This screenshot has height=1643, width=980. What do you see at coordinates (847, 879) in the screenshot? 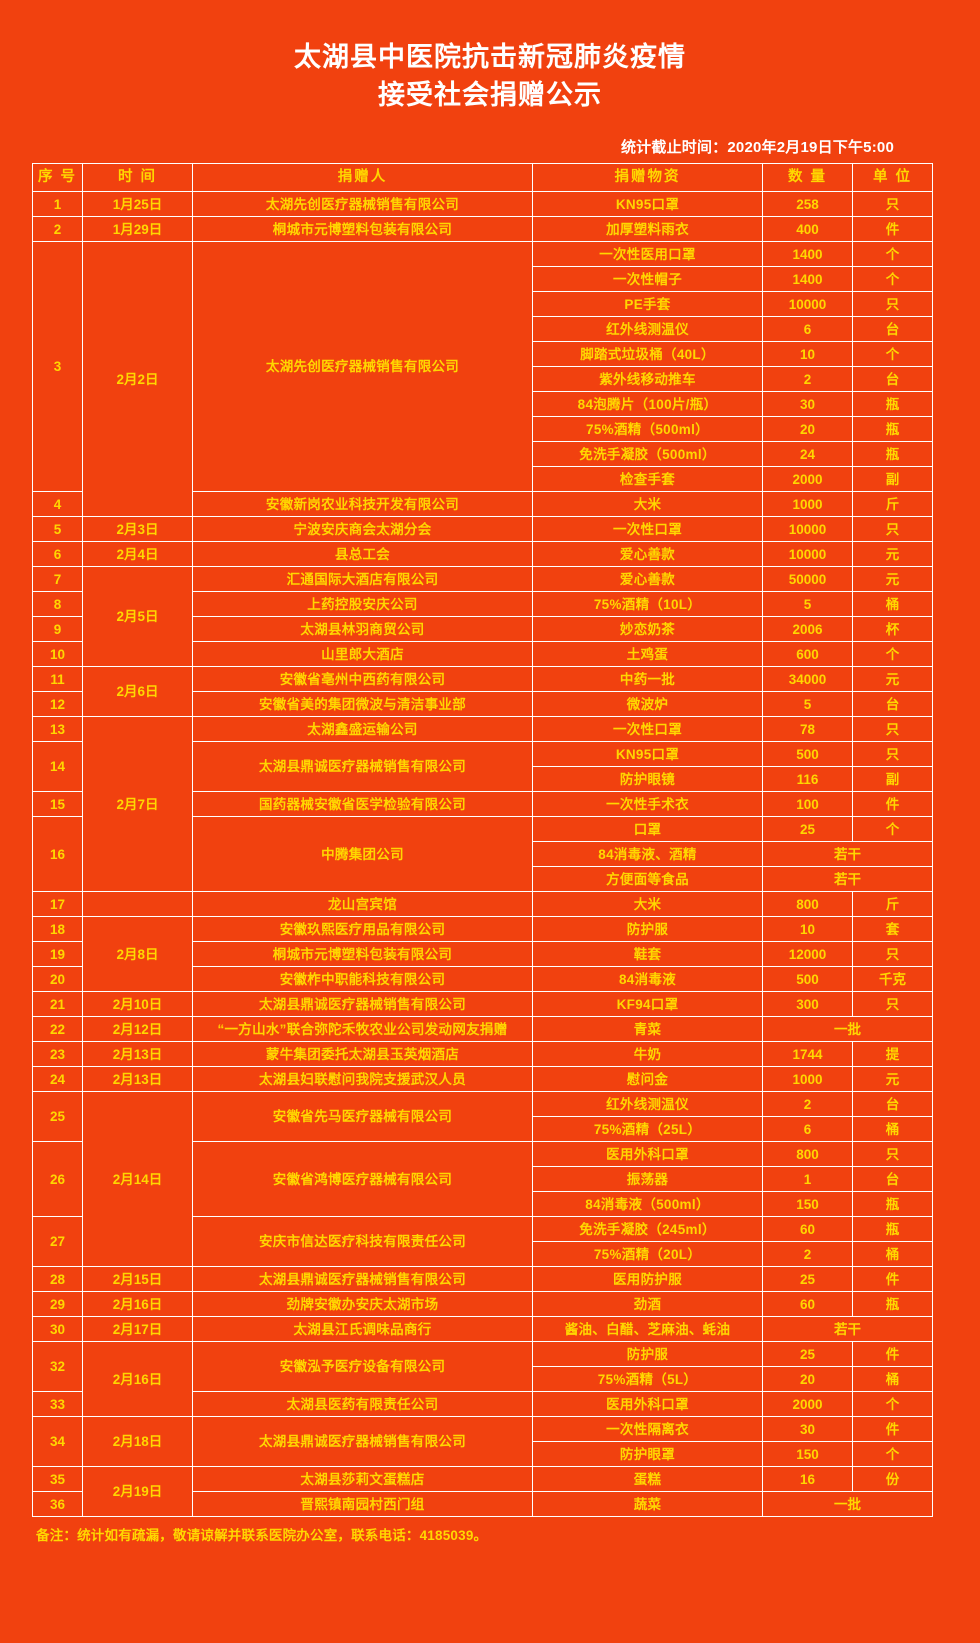
I see `cell-quantity: 若干` at bounding box center [847, 879].